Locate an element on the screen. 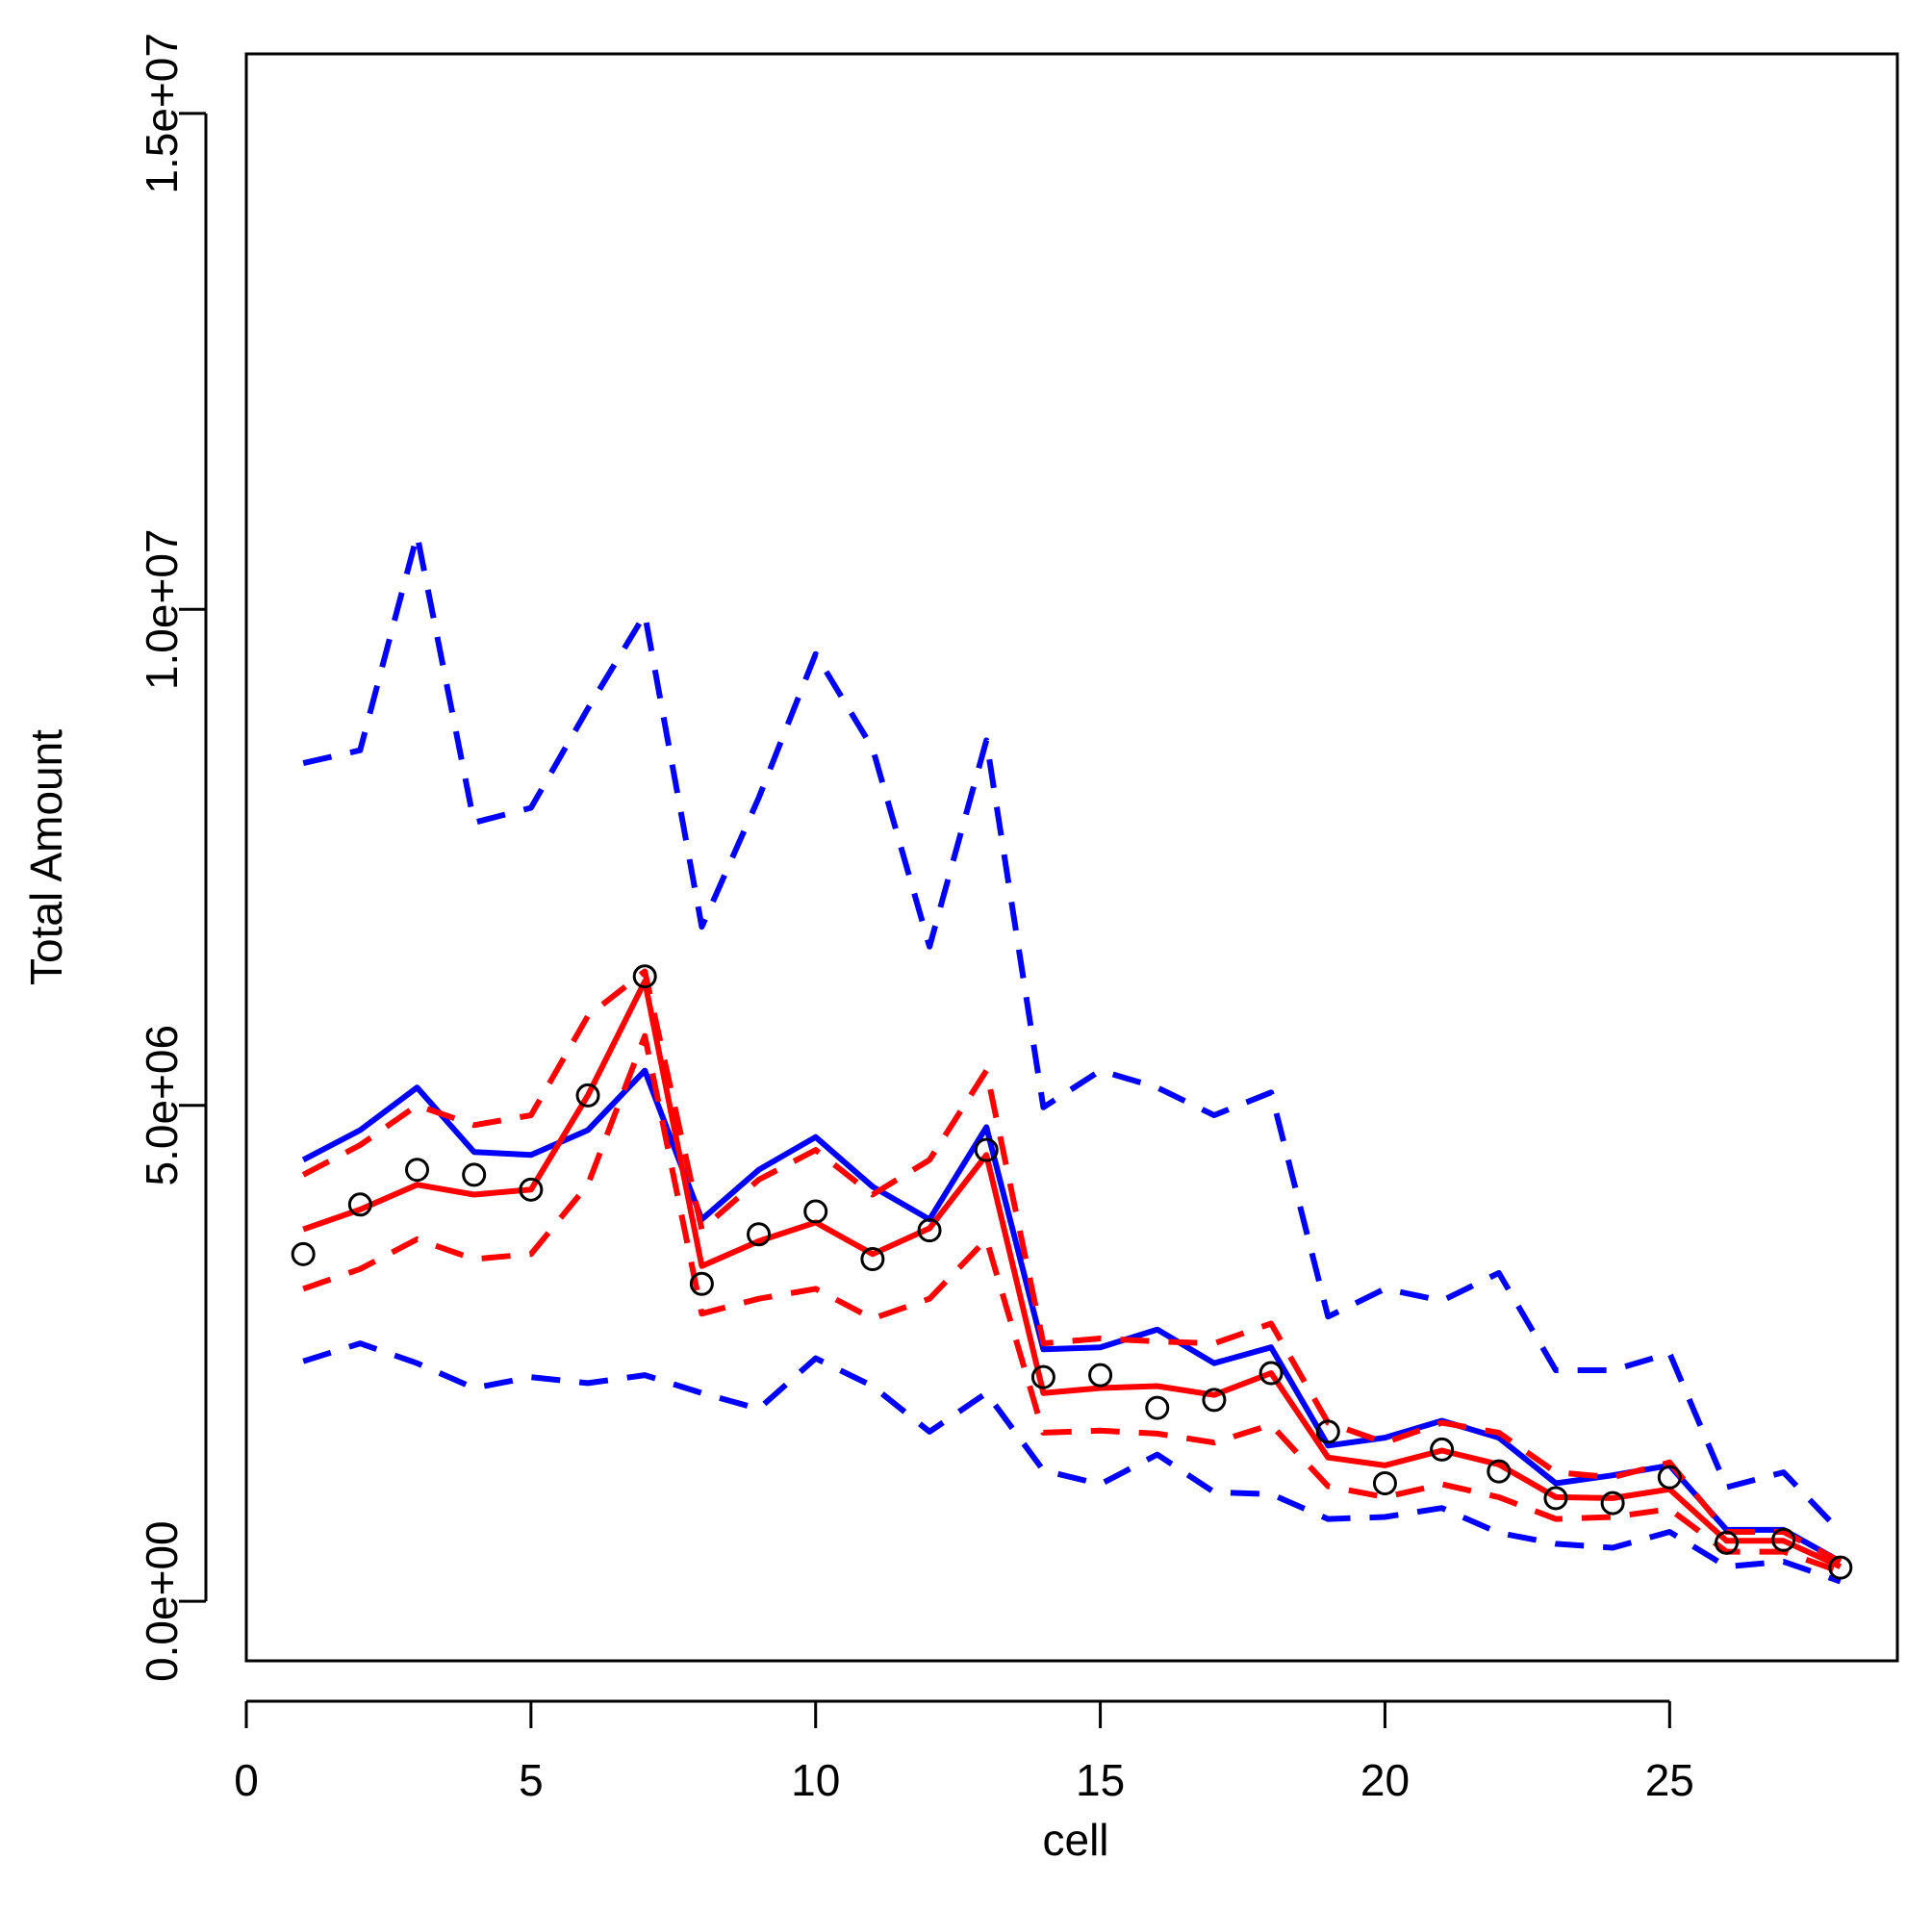 The image size is (1932, 1911). y-tick-label-3: 1.5e+07 is located at coordinates (162, 113).